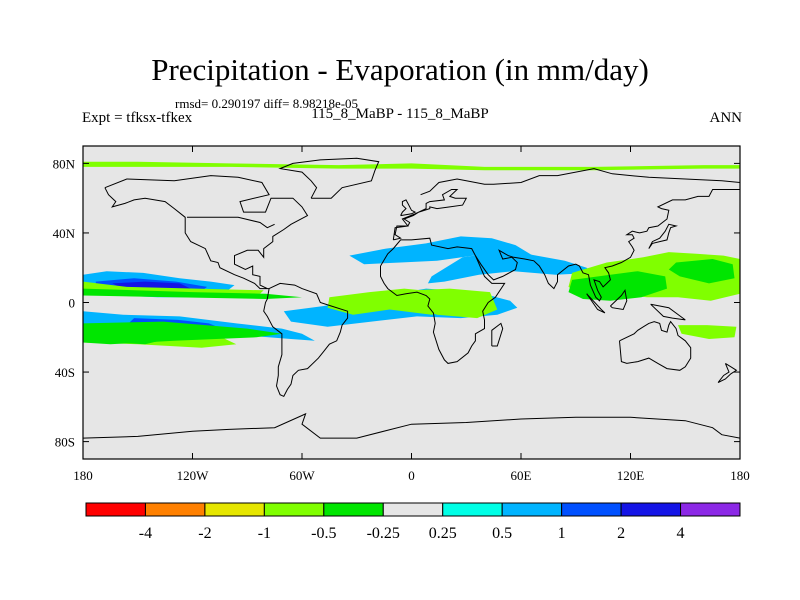 The image size is (800, 600). What do you see at coordinates (443, 533) in the screenshot?
I see `colorbar-label: 0.25` at bounding box center [443, 533].